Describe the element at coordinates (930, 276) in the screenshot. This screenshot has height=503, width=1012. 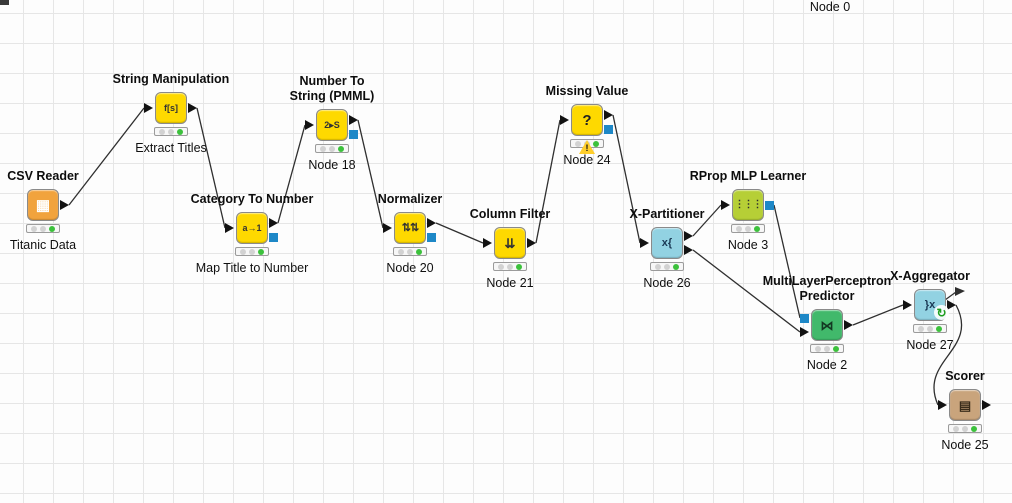
I see `node-title: X-Aggregator` at that location.